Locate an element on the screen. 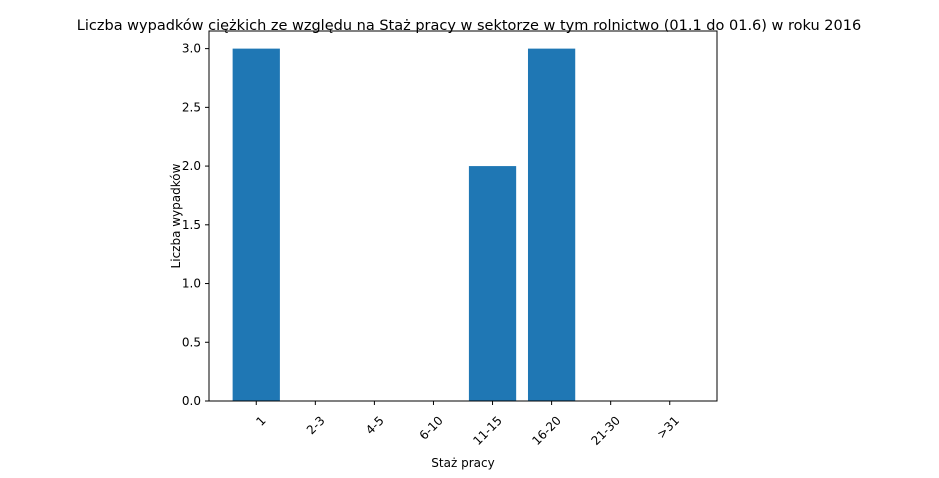 The height and width of the screenshot is (478, 939). y-tick-label: 0.5 is located at coordinates (191, 342).